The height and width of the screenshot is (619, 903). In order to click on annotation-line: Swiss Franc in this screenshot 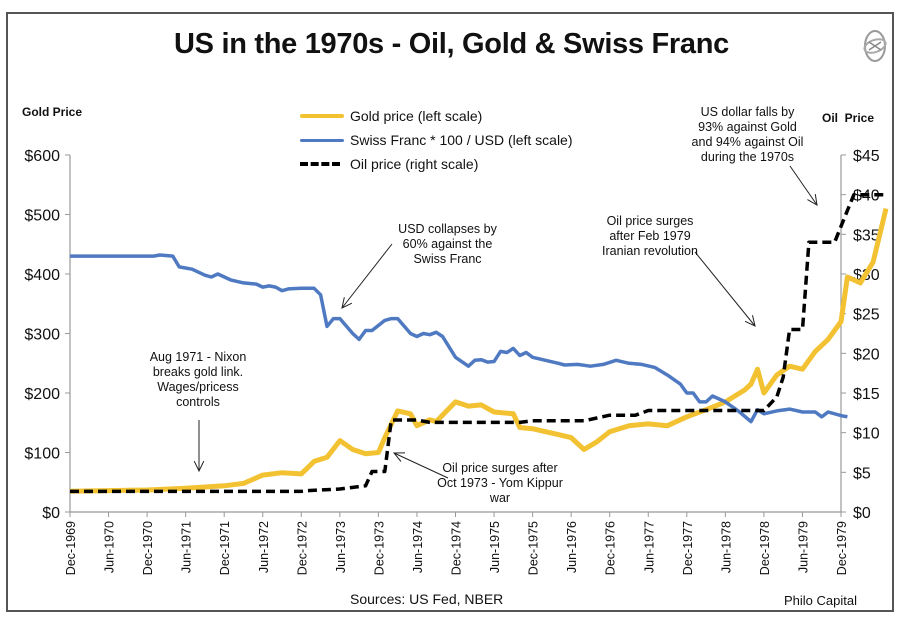, I will do `click(447, 259)`.